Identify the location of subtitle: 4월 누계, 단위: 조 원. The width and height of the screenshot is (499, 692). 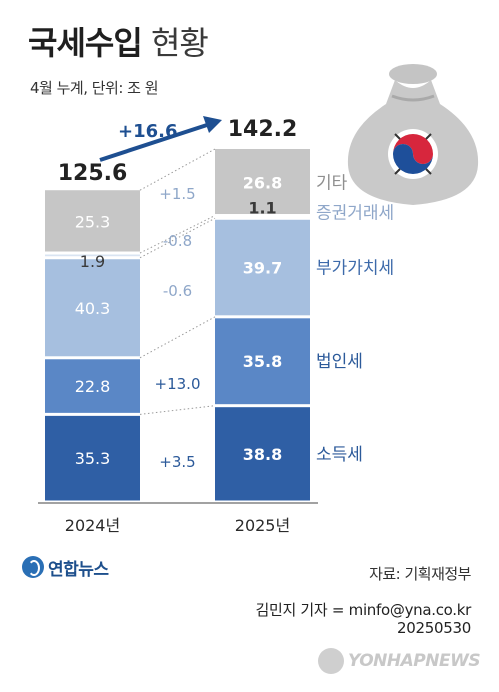
(94, 88).